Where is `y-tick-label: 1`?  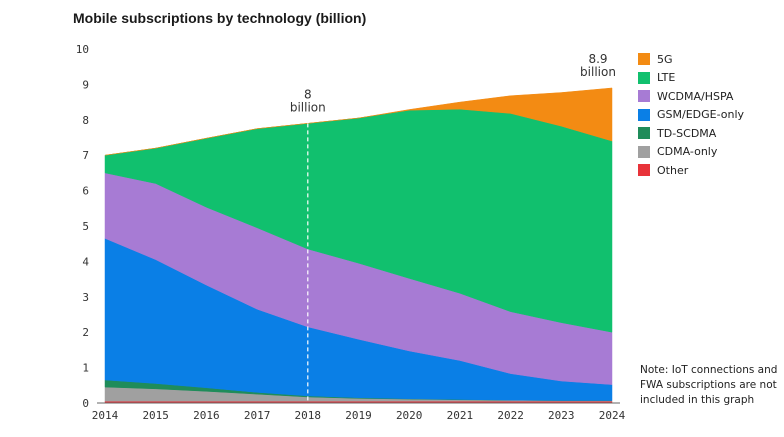
y-tick-label: 1 is located at coordinates (85, 368).